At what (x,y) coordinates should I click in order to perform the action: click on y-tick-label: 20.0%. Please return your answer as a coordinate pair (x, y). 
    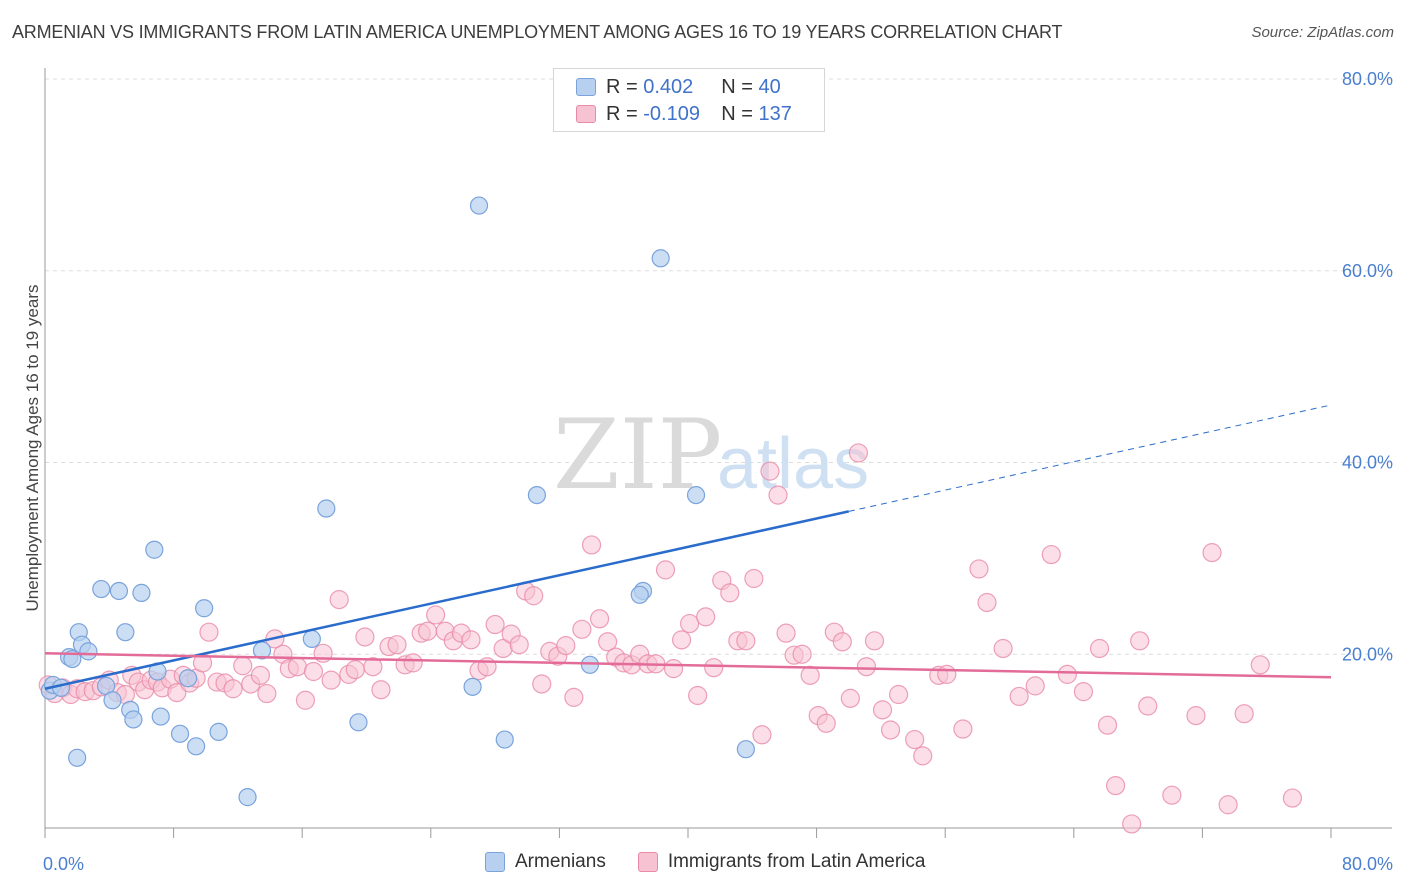
    Looking at the image, I should click on (1367, 654).